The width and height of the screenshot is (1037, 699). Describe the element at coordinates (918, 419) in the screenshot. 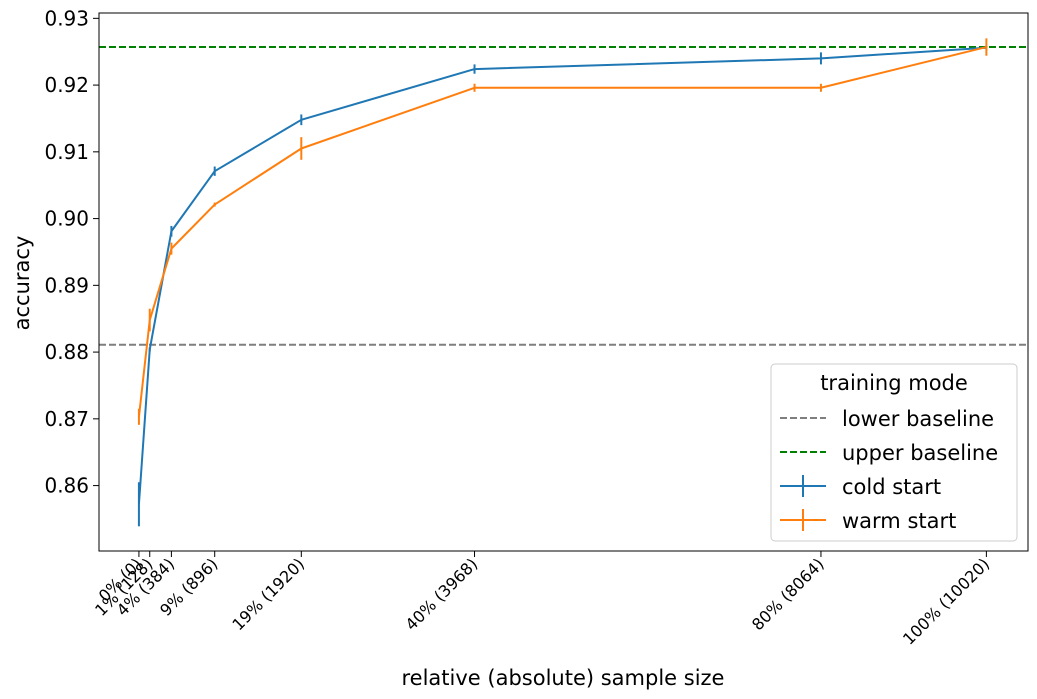

I see `legend-label-lower-baseline: lower baseline` at that location.